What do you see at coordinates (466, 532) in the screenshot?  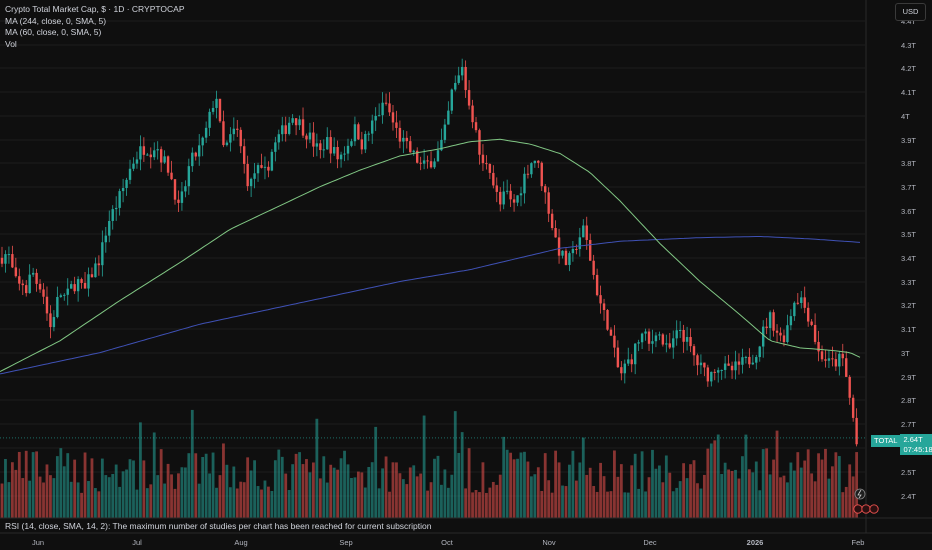 I see `time-axis: Jun Jul Aug Sep Oct Nov Dec 2026 Feb` at bounding box center [466, 532].